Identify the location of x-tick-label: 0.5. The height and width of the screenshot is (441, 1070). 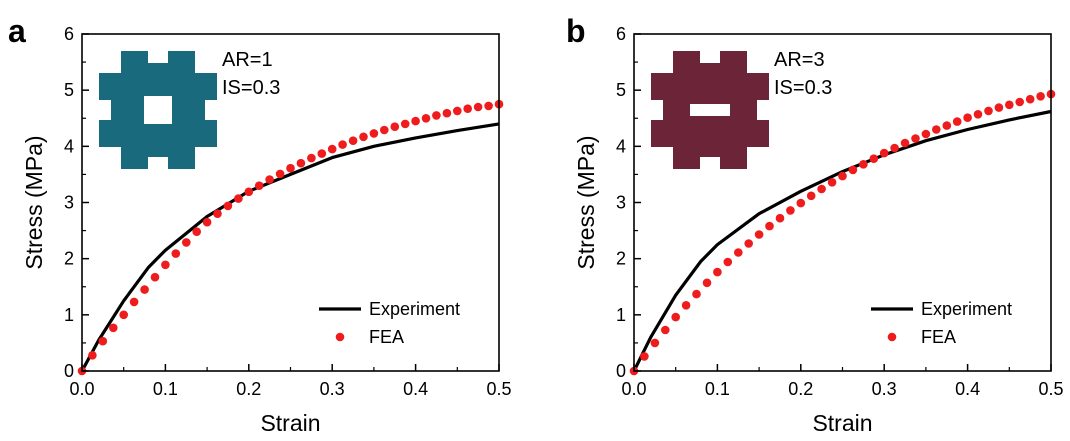
(498, 389).